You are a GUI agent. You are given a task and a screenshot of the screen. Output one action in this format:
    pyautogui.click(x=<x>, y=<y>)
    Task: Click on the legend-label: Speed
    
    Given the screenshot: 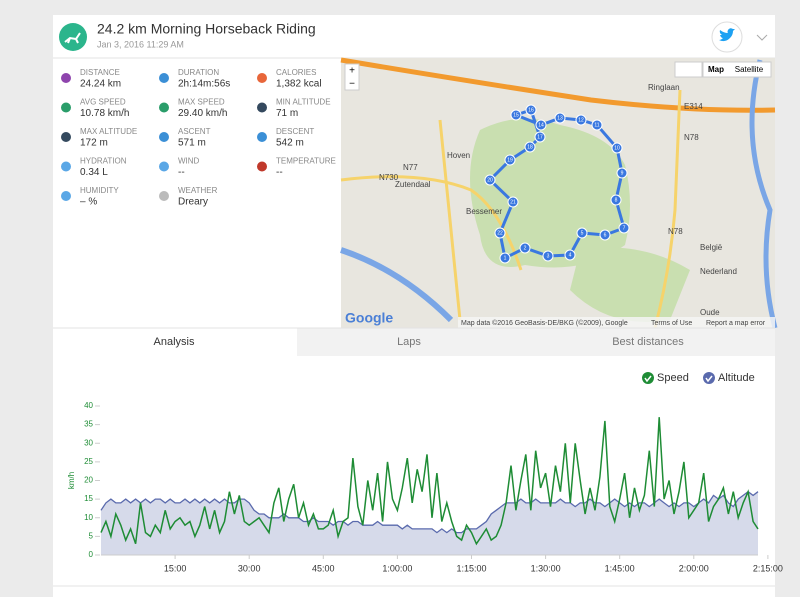 What is the action you would take?
    pyautogui.click(x=673, y=378)
    